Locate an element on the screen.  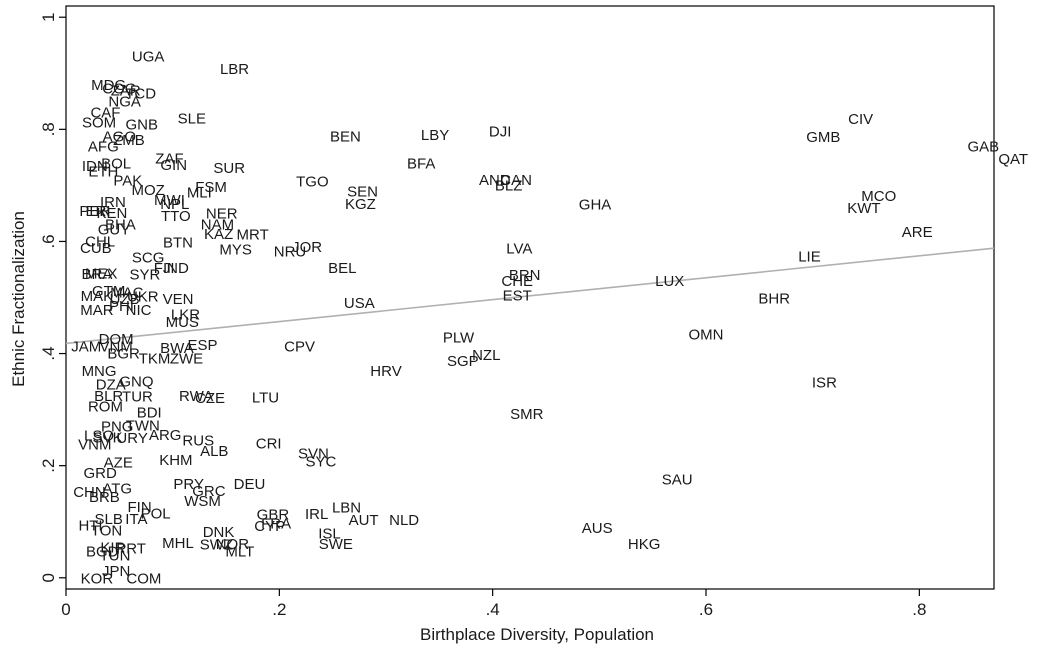
y-tick-label: .6 is located at coordinates (48, 241).